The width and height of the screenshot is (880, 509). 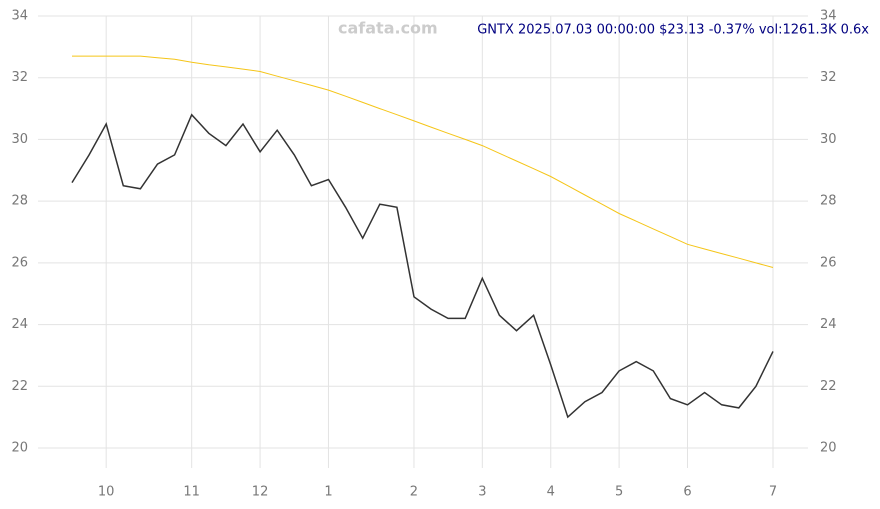 I want to click on y-tick-label: 28, so click(x=19, y=201).